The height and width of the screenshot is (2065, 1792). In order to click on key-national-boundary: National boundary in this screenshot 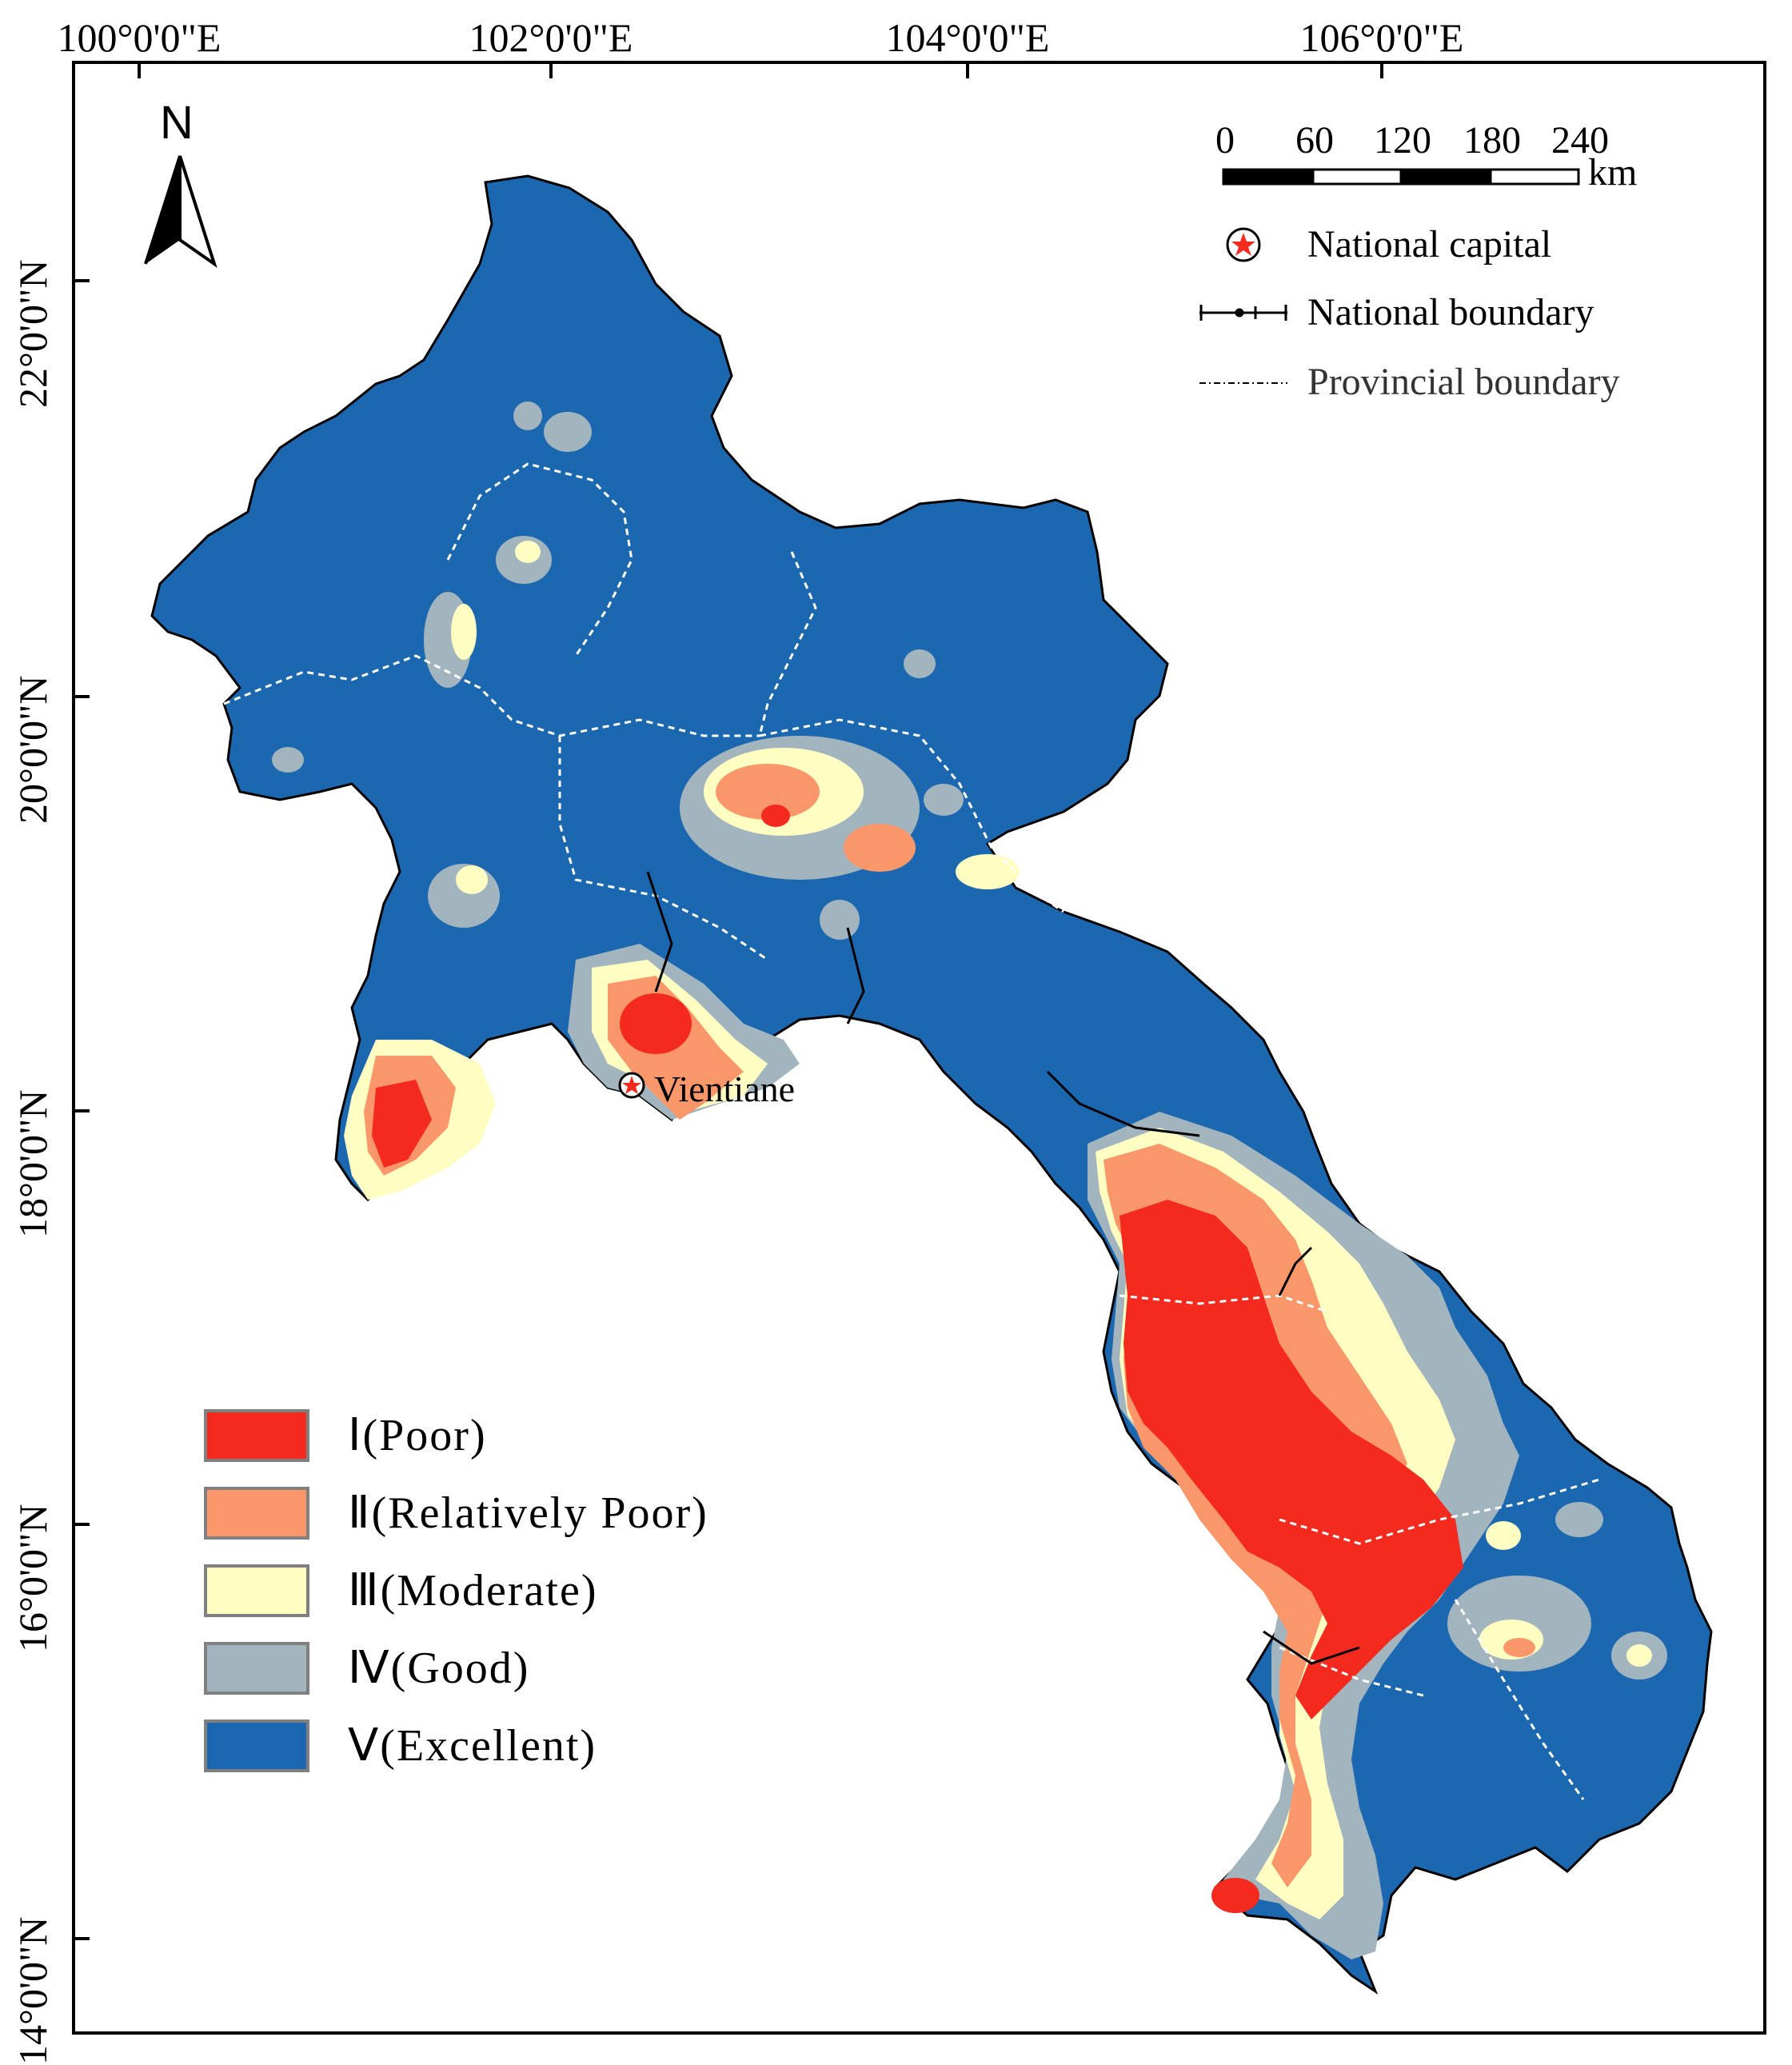, I will do `click(1451, 313)`.